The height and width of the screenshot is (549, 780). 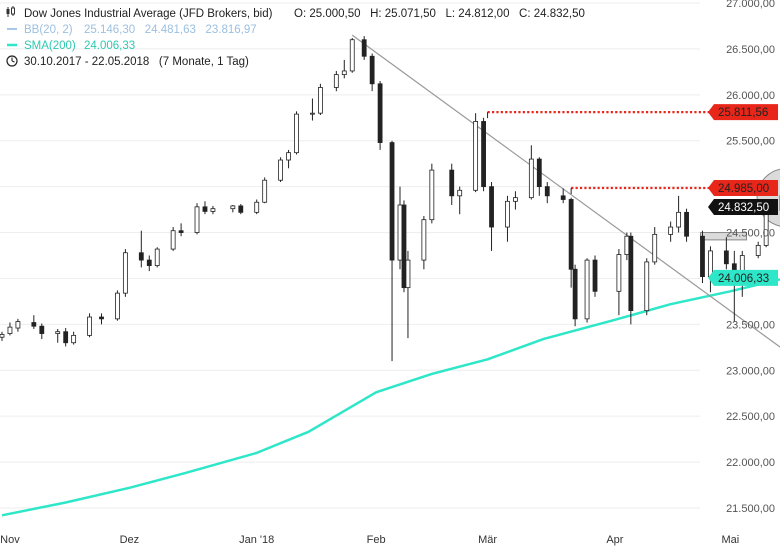 What do you see at coordinates (750, 50) in the screenshot?
I see `y-tick-label: 26.500,00` at bounding box center [750, 50].